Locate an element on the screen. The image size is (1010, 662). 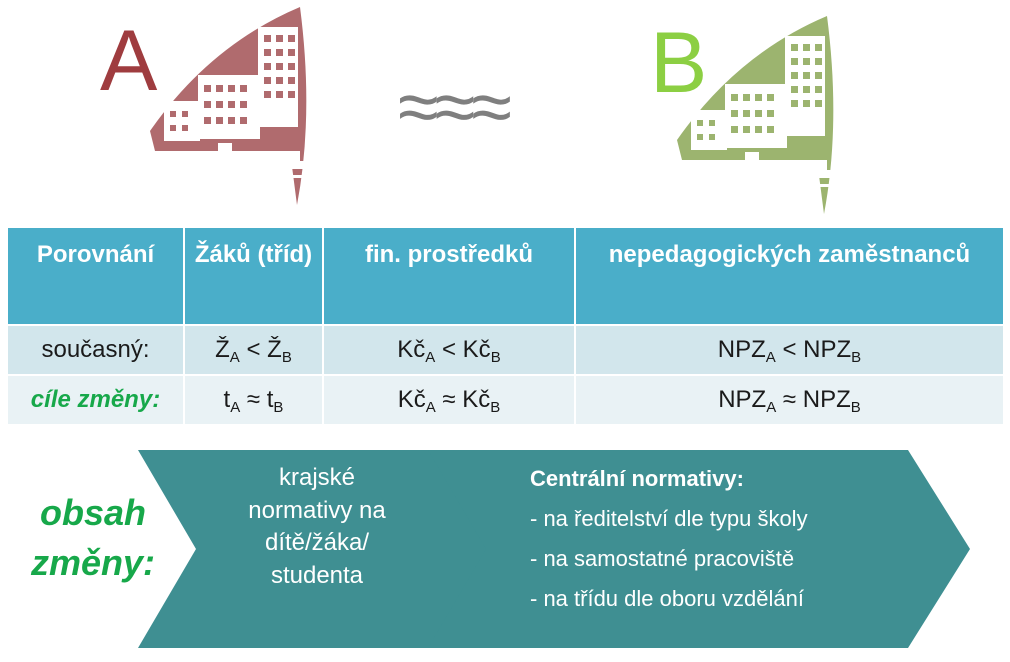
school-b-building-icon is located at coordinates (767, 115).